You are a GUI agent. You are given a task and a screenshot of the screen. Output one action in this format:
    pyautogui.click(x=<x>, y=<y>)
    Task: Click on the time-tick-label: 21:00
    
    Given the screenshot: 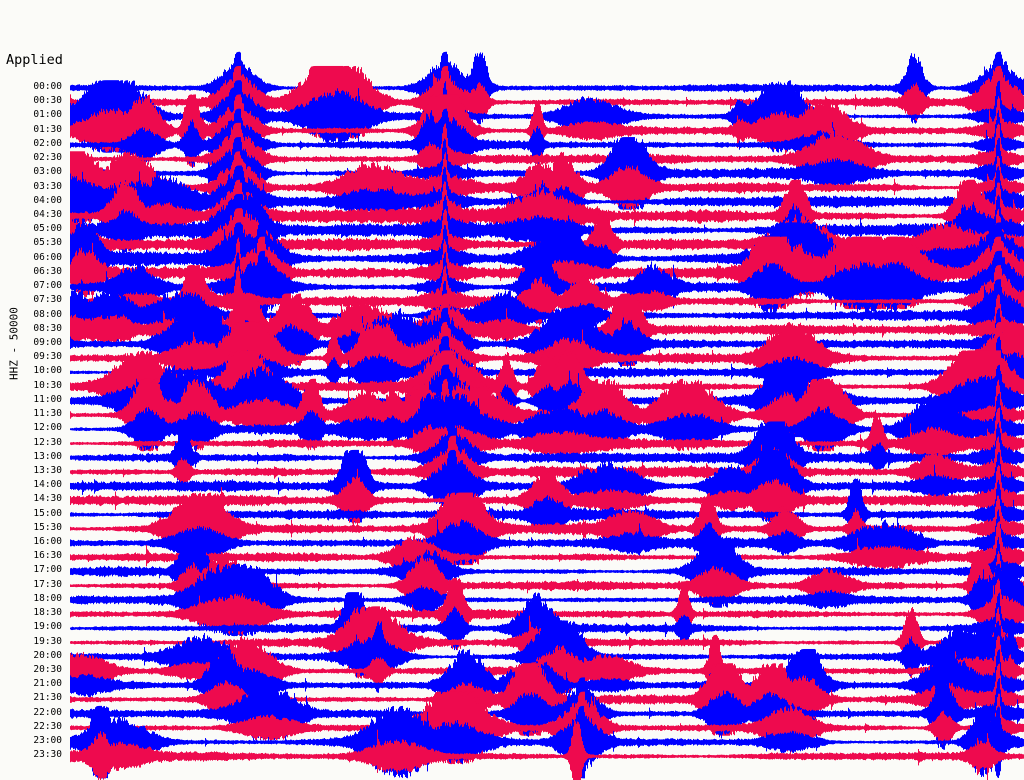 What is the action you would take?
    pyautogui.click(x=47, y=684)
    